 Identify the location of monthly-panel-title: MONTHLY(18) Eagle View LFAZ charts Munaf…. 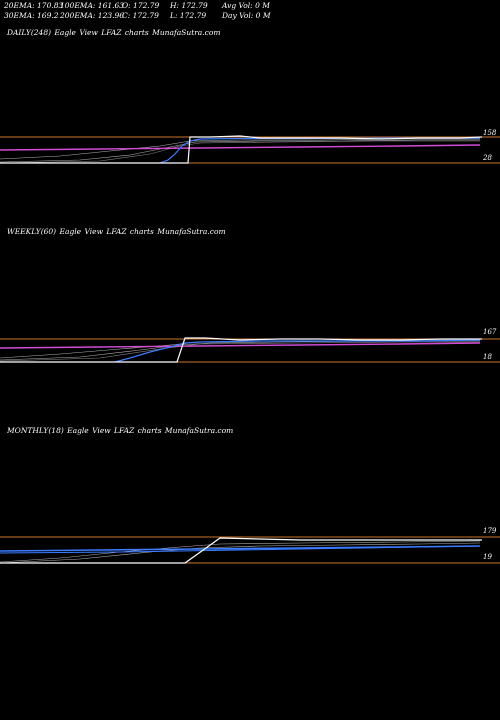
(120, 430).